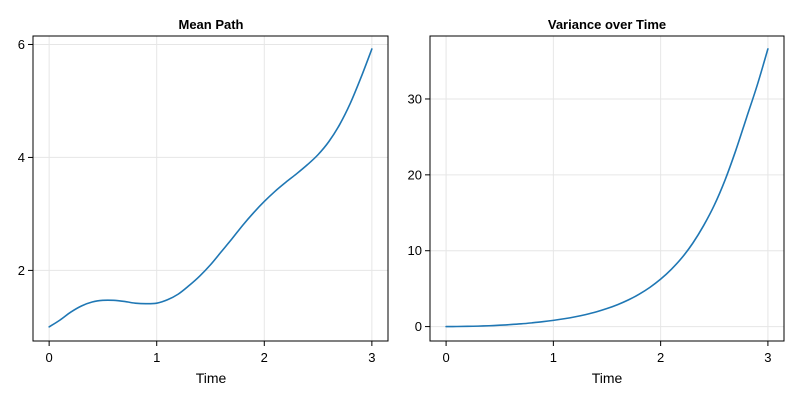 This screenshot has width=800, height=400. Describe the element at coordinates (21, 270) in the screenshot. I see `y-tick-label: 2` at that location.